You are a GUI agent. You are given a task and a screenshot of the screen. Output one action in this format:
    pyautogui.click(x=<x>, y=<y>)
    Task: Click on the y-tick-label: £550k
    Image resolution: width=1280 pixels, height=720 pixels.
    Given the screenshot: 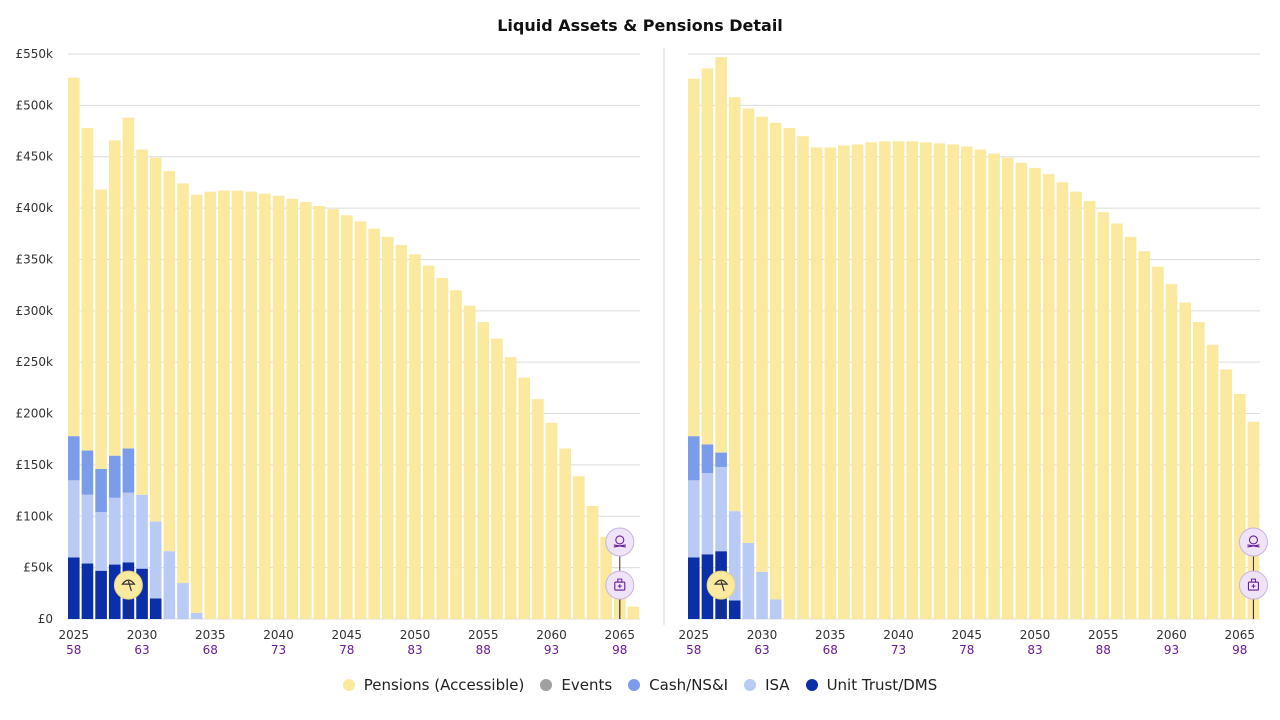 What is the action you would take?
    pyautogui.click(x=35, y=54)
    